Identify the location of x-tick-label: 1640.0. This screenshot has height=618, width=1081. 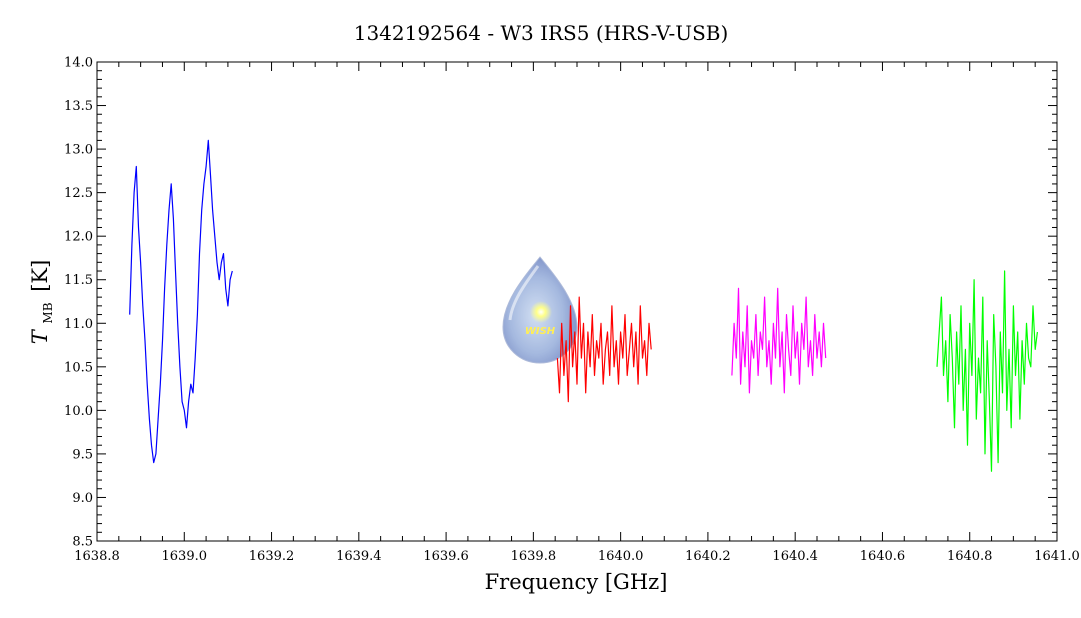
(621, 556).